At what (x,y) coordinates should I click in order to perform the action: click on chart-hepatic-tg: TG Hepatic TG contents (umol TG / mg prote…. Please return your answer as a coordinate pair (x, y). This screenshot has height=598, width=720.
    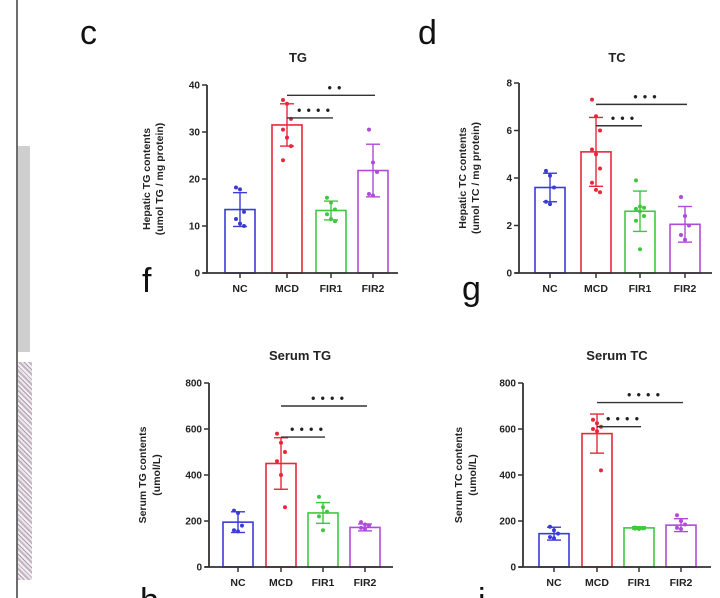
    Looking at the image, I should click on (269, 172).